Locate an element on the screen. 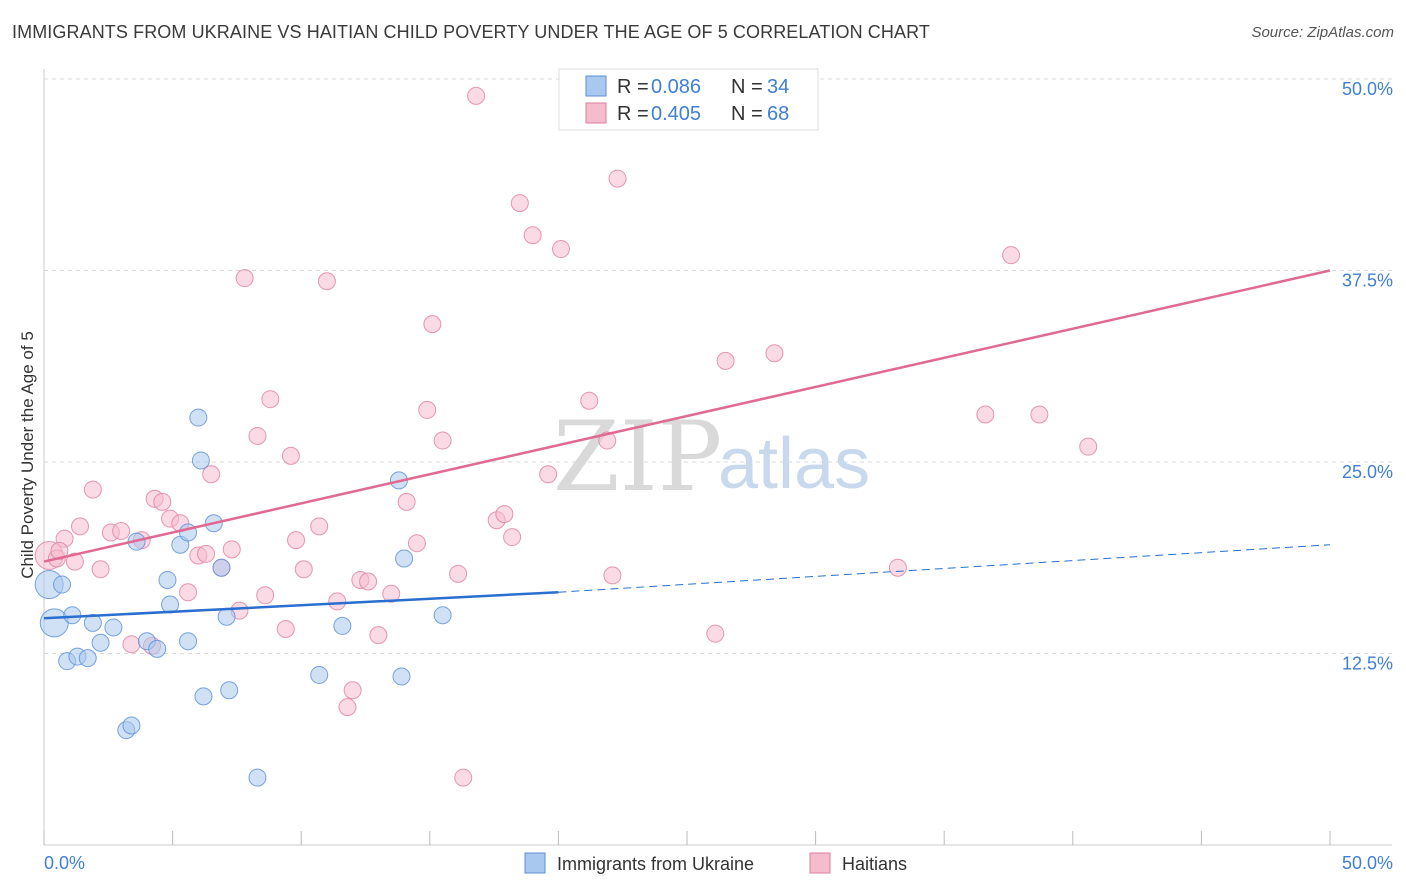 The width and height of the screenshot is (1406, 892). watermark-zip: ZIP is located at coordinates (637, 457).